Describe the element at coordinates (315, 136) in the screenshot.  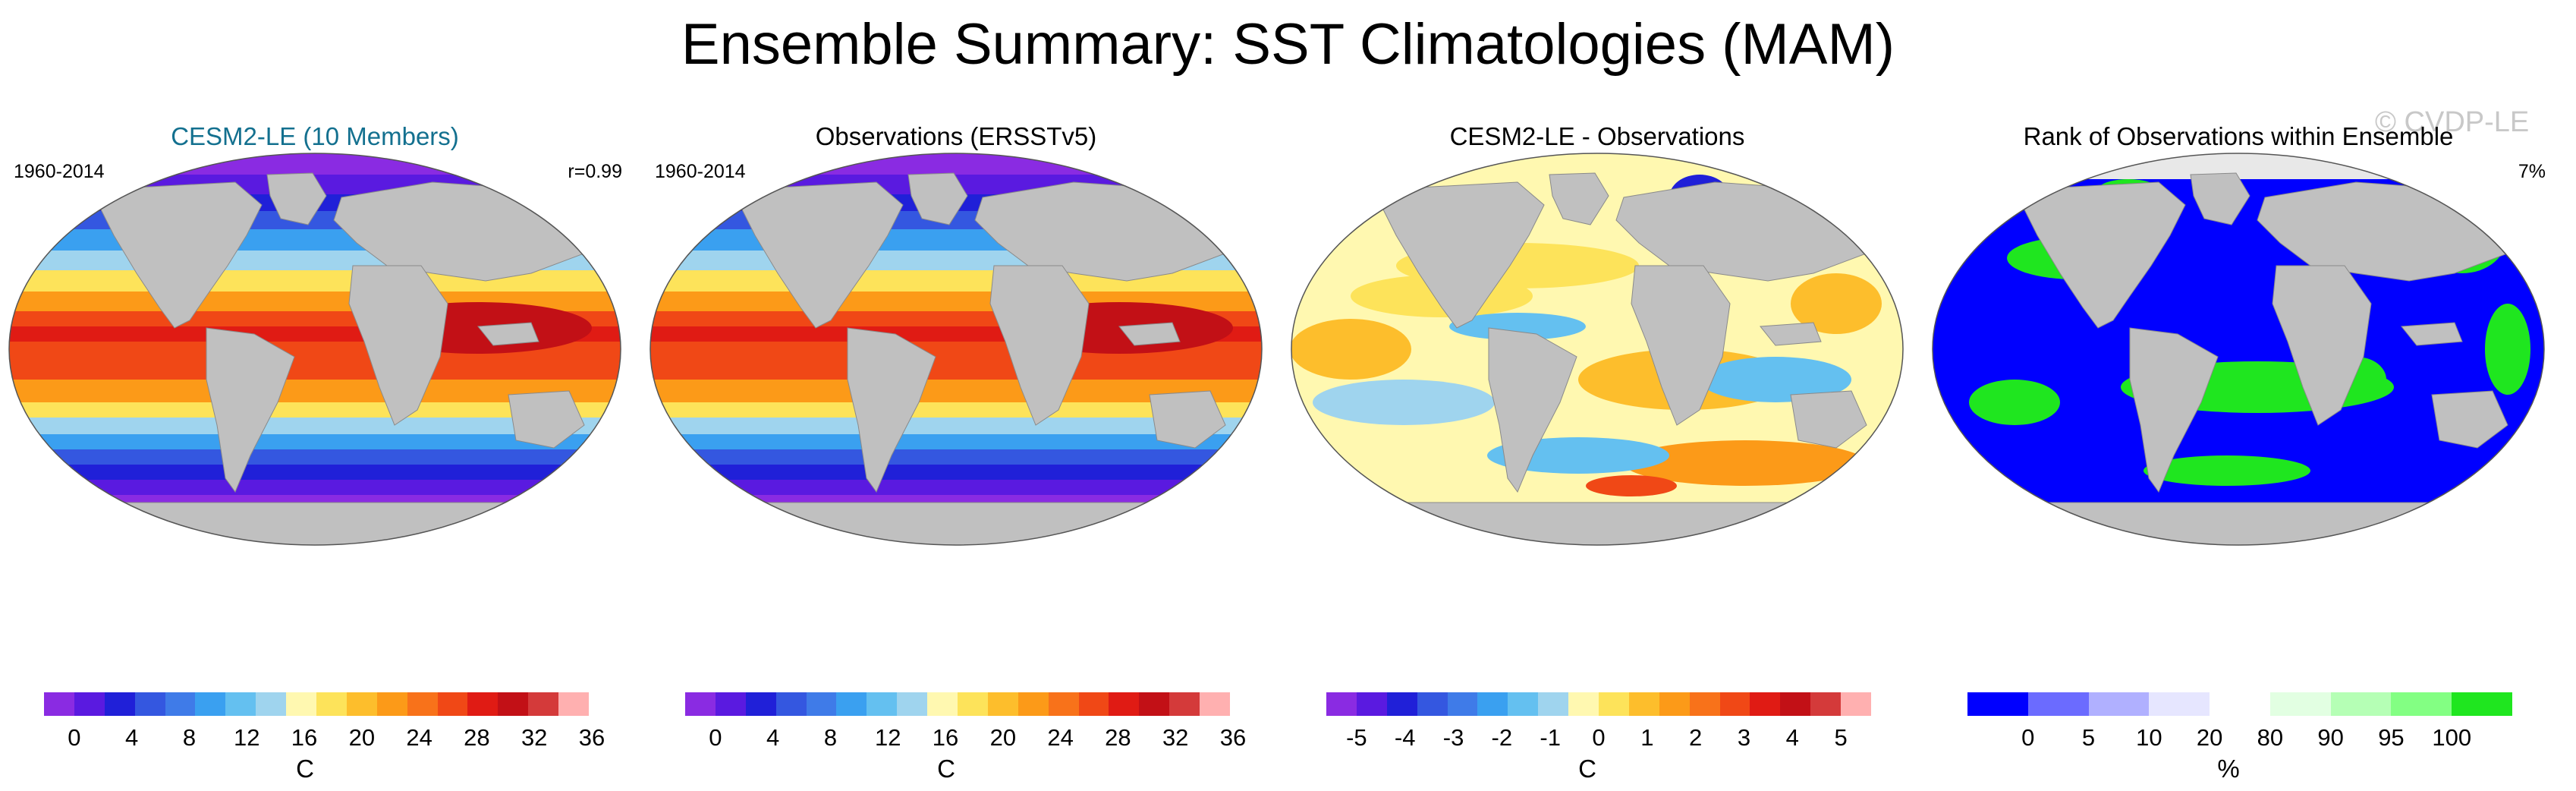
I see `panel-title: CESM2-LE (10 Members)` at that location.